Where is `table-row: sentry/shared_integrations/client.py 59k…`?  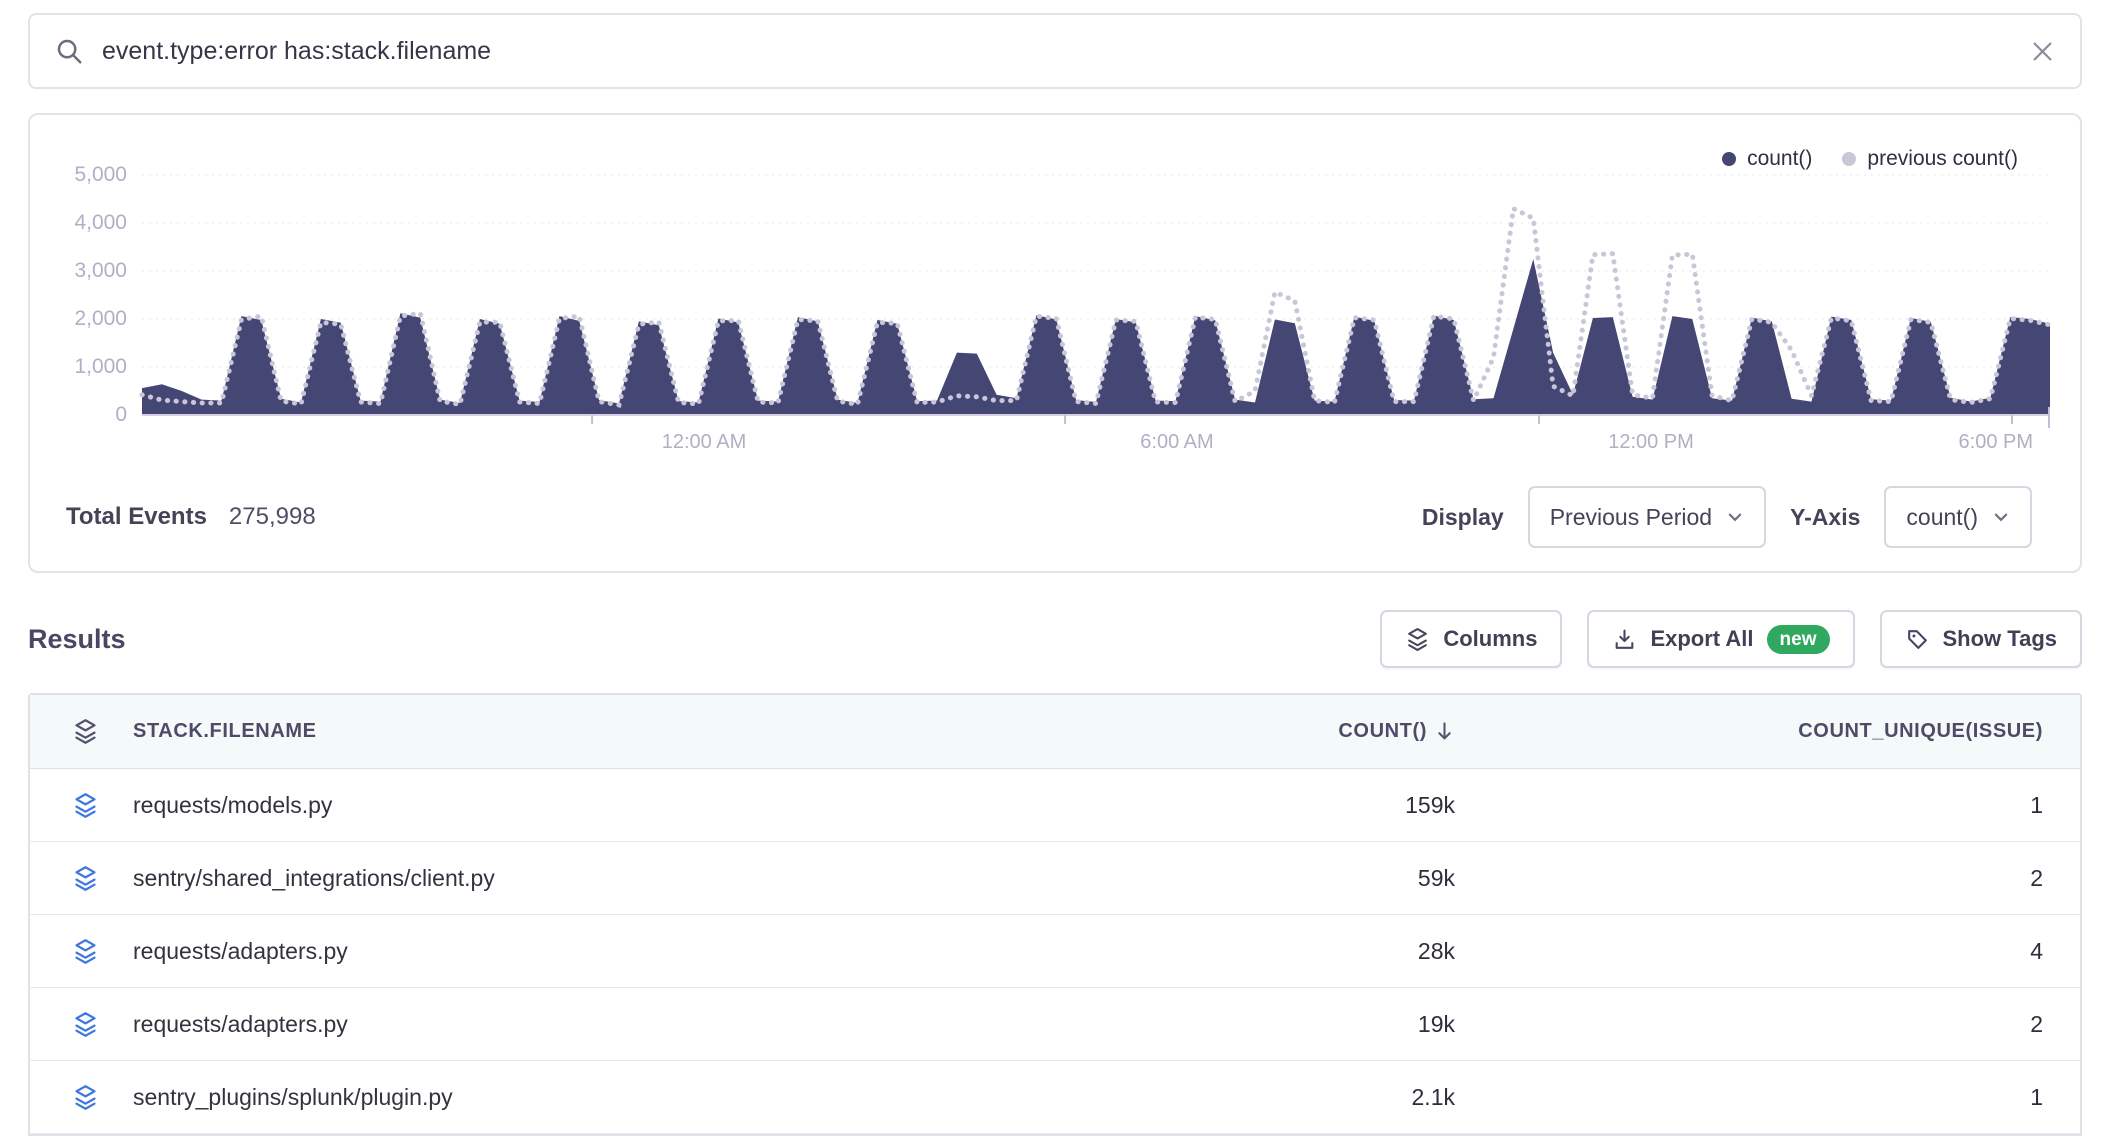 table-row: sentry/shared_integrations/client.py 59k… is located at coordinates (1055, 878).